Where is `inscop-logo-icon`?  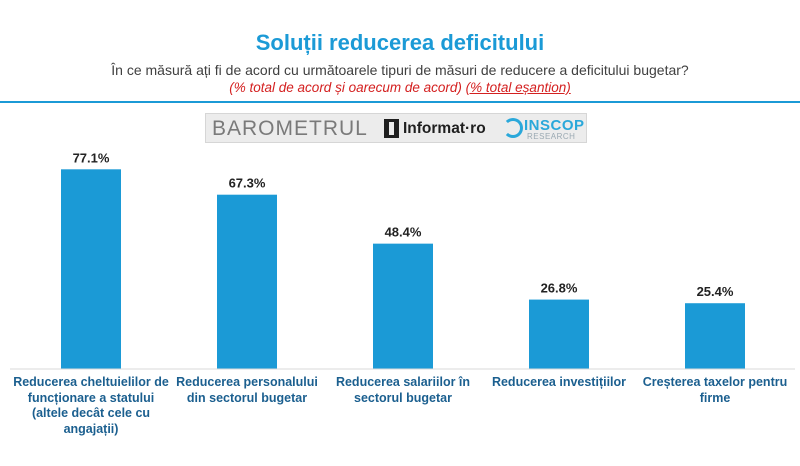 inscop-logo-icon is located at coordinates (513, 128).